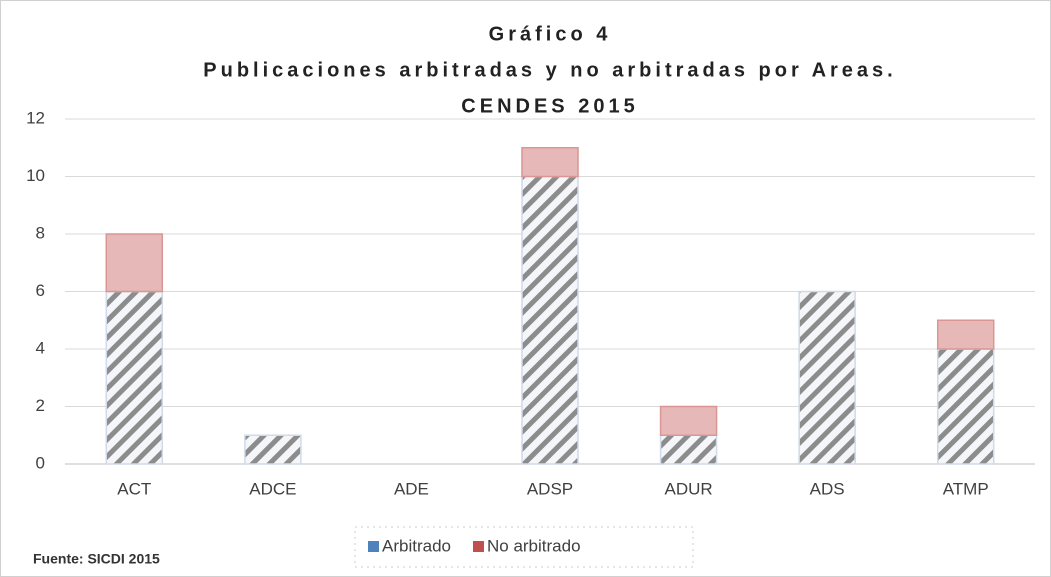 The width and height of the screenshot is (1051, 577). What do you see at coordinates (134, 488) in the screenshot?
I see `x-tick-label: ACT` at bounding box center [134, 488].